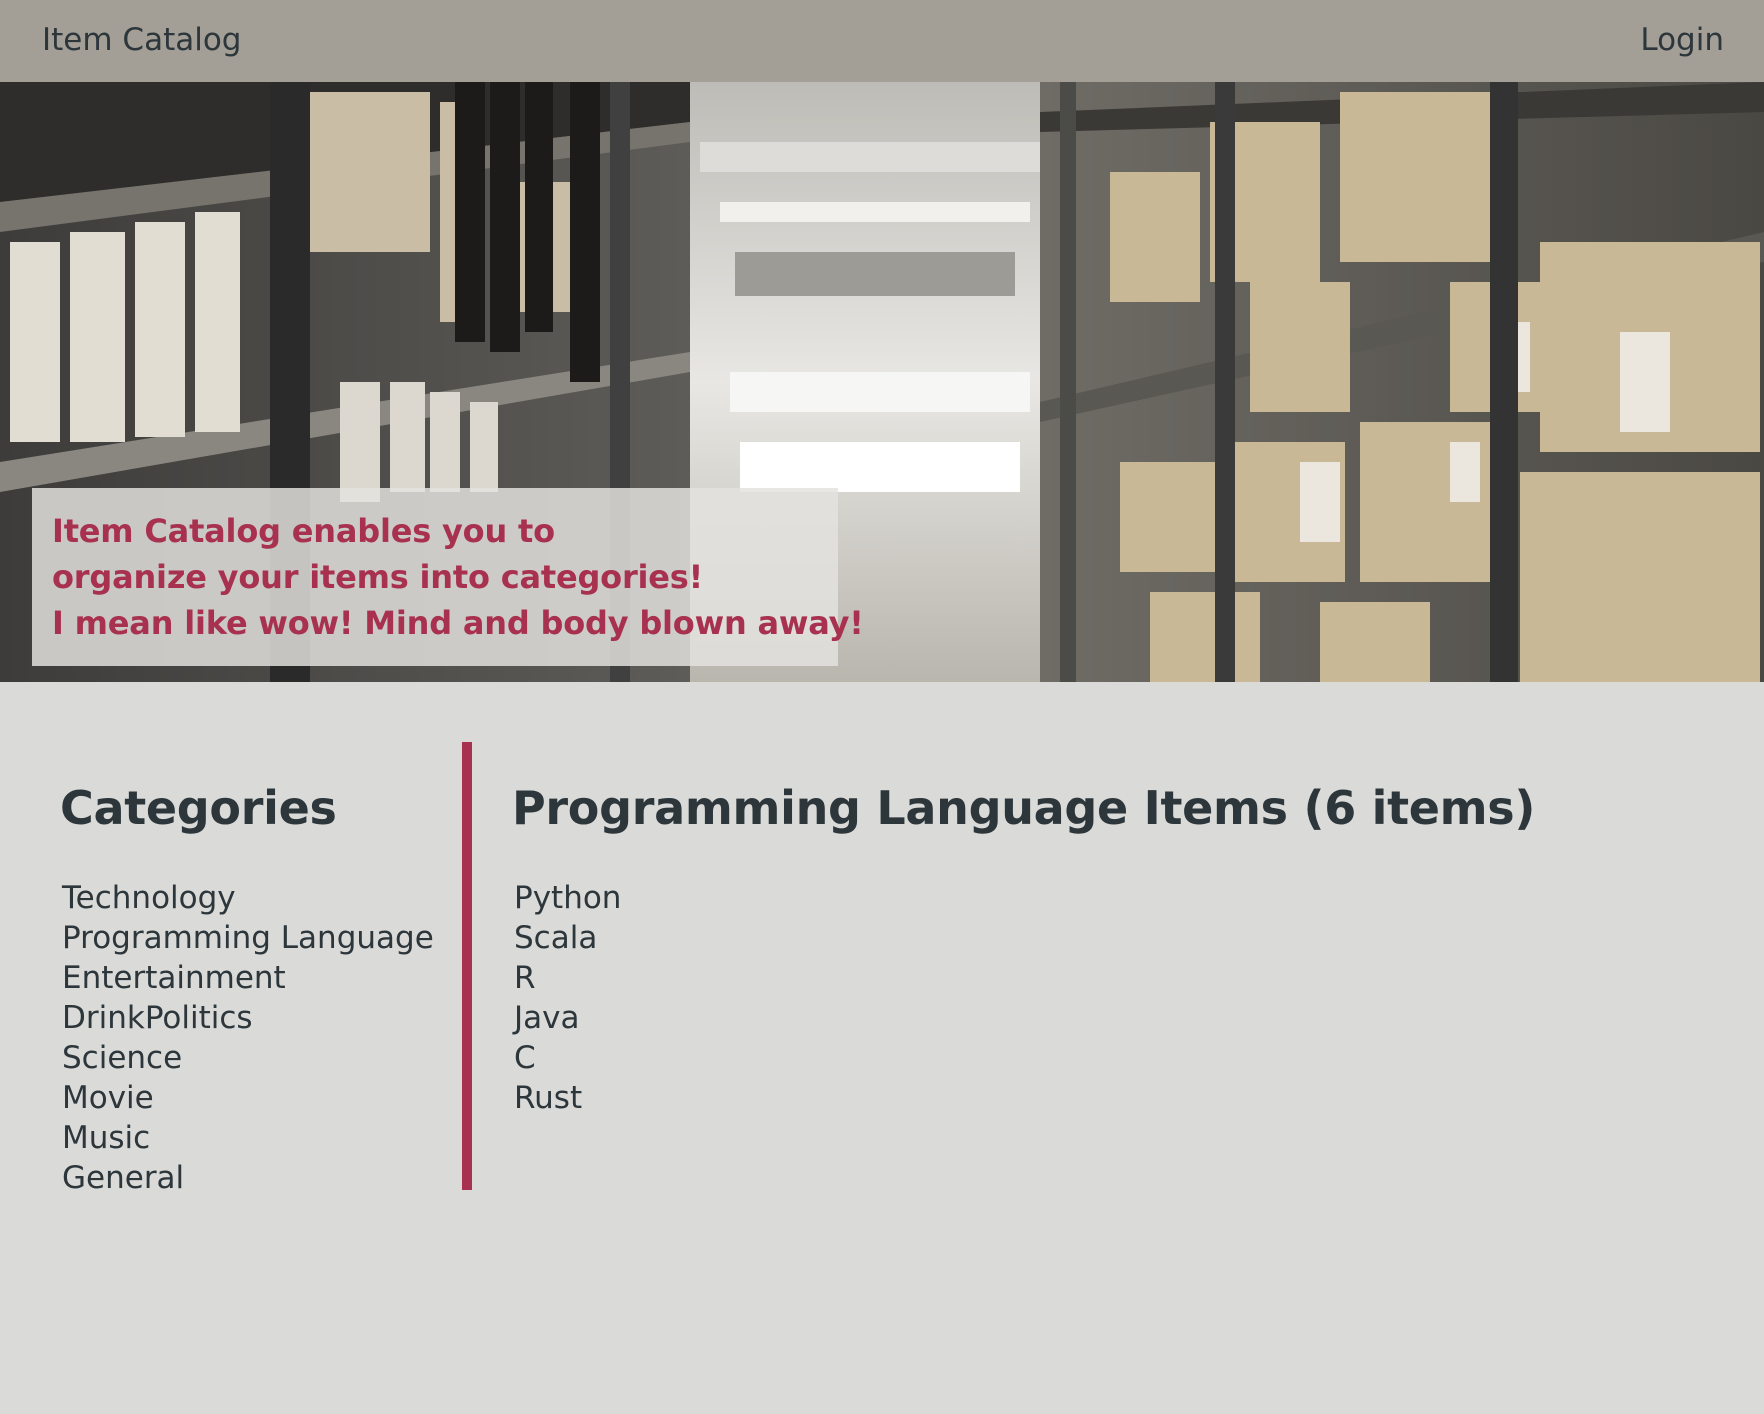 Image resolution: width=1764 pixels, height=1414 pixels. What do you see at coordinates (261, 1138) in the screenshot?
I see `list-item: Music` at bounding box center [261, 1138].